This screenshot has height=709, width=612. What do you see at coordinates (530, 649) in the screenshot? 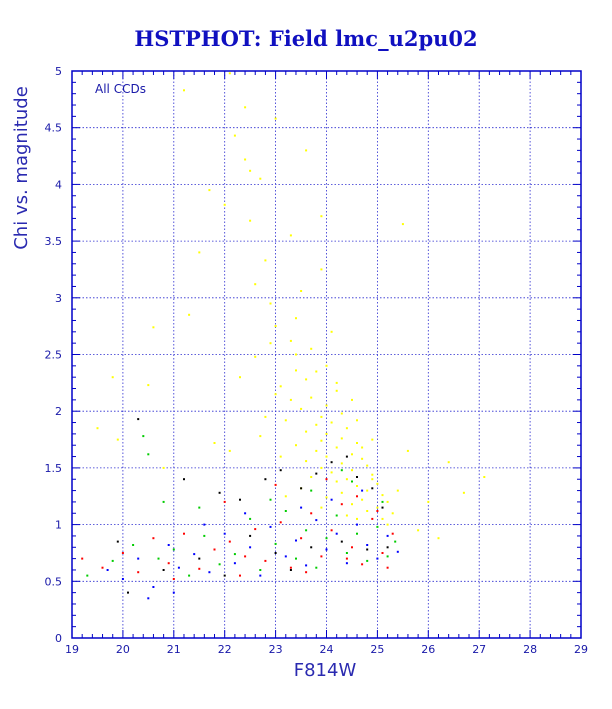
I see `x-tick-label: 28` at bounding box center [530, 649].